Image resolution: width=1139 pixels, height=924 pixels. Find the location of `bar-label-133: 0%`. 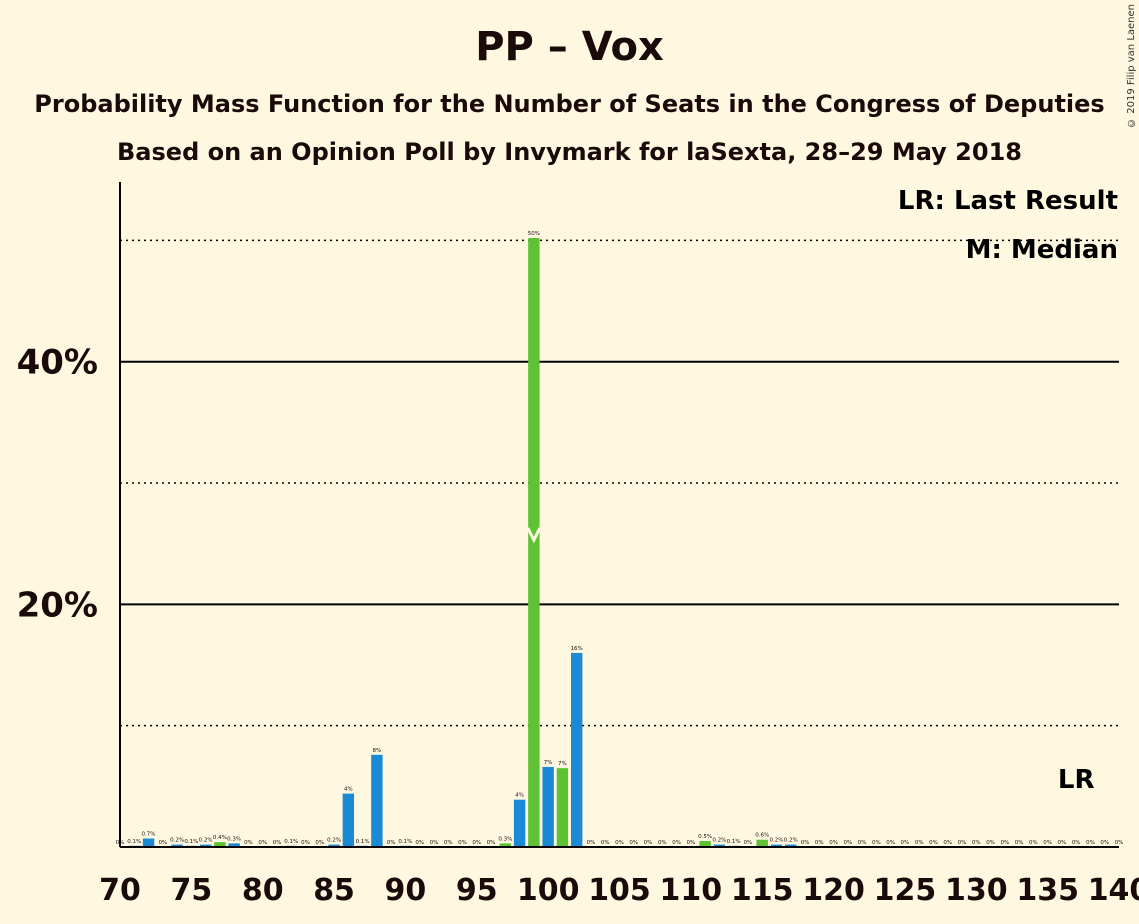

bar-label-133: 0% is located at coordinates (1019, 843).